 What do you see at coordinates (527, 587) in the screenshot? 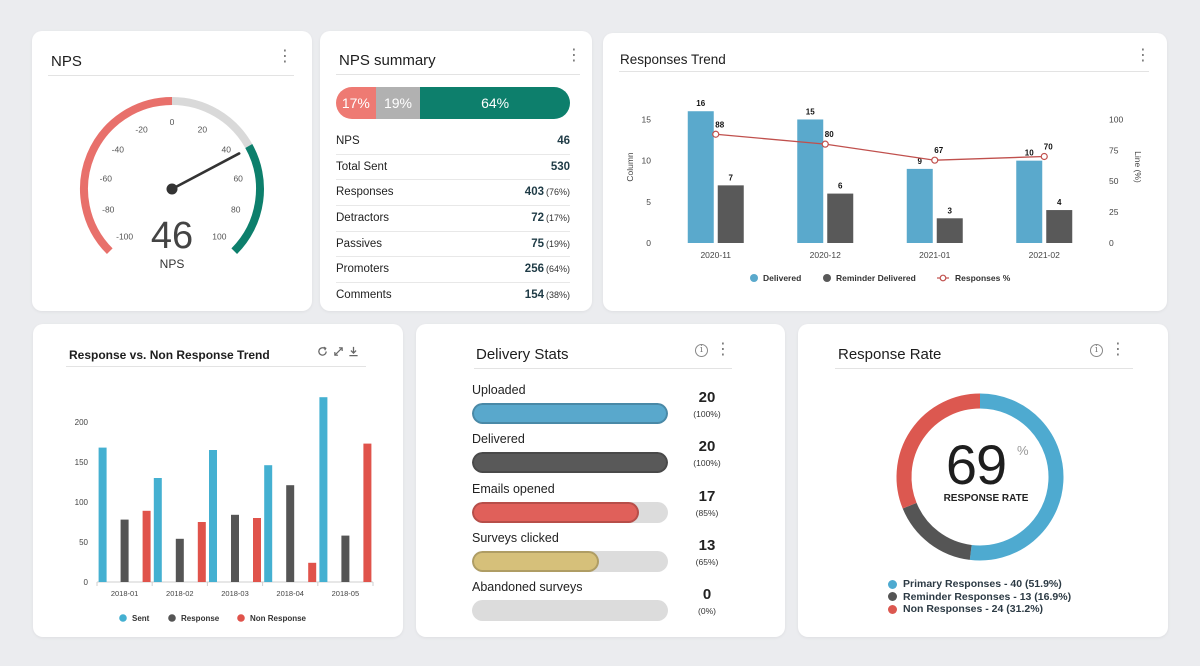
I see `delivery-stat-label: Abandoned surveys` at bounding box center [527, 587].